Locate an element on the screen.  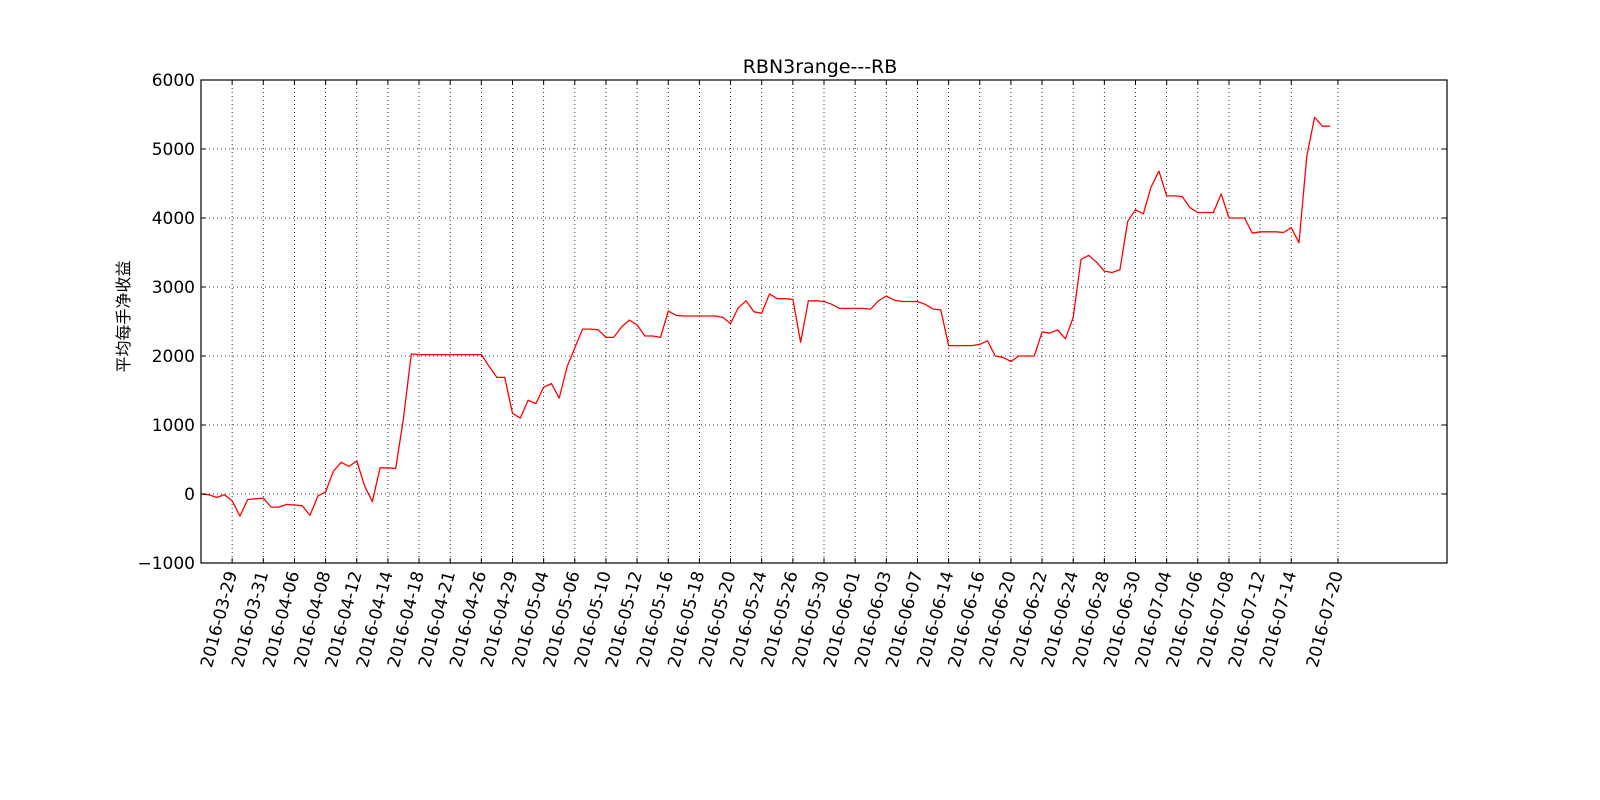
y-axis-label: 平均每手净收益 is located at coordinates (123, 316).